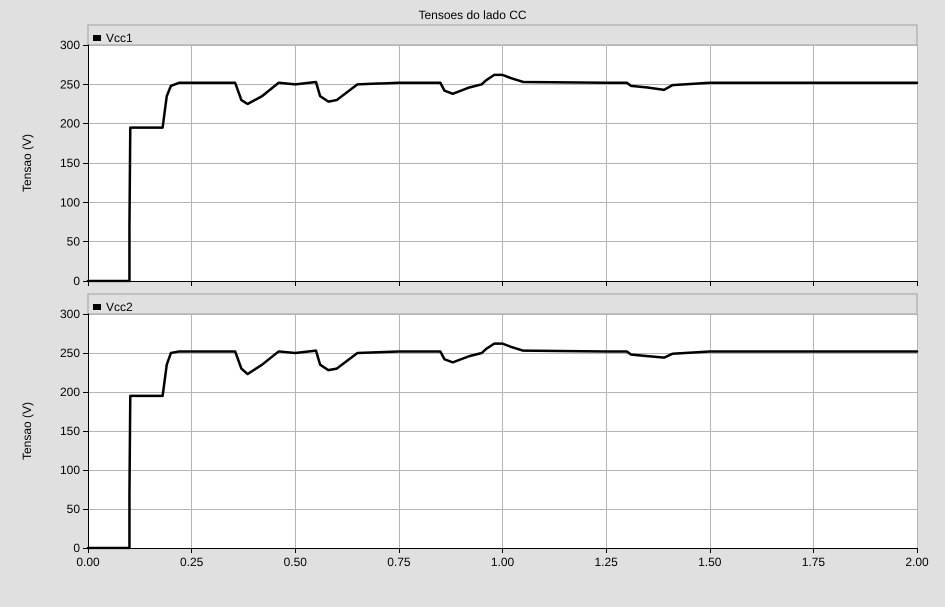 The image size is (945, 607). Describe the element at coordinates (399, 562) in the screenshot. I see `x-tick-label: 0.75` at that location.